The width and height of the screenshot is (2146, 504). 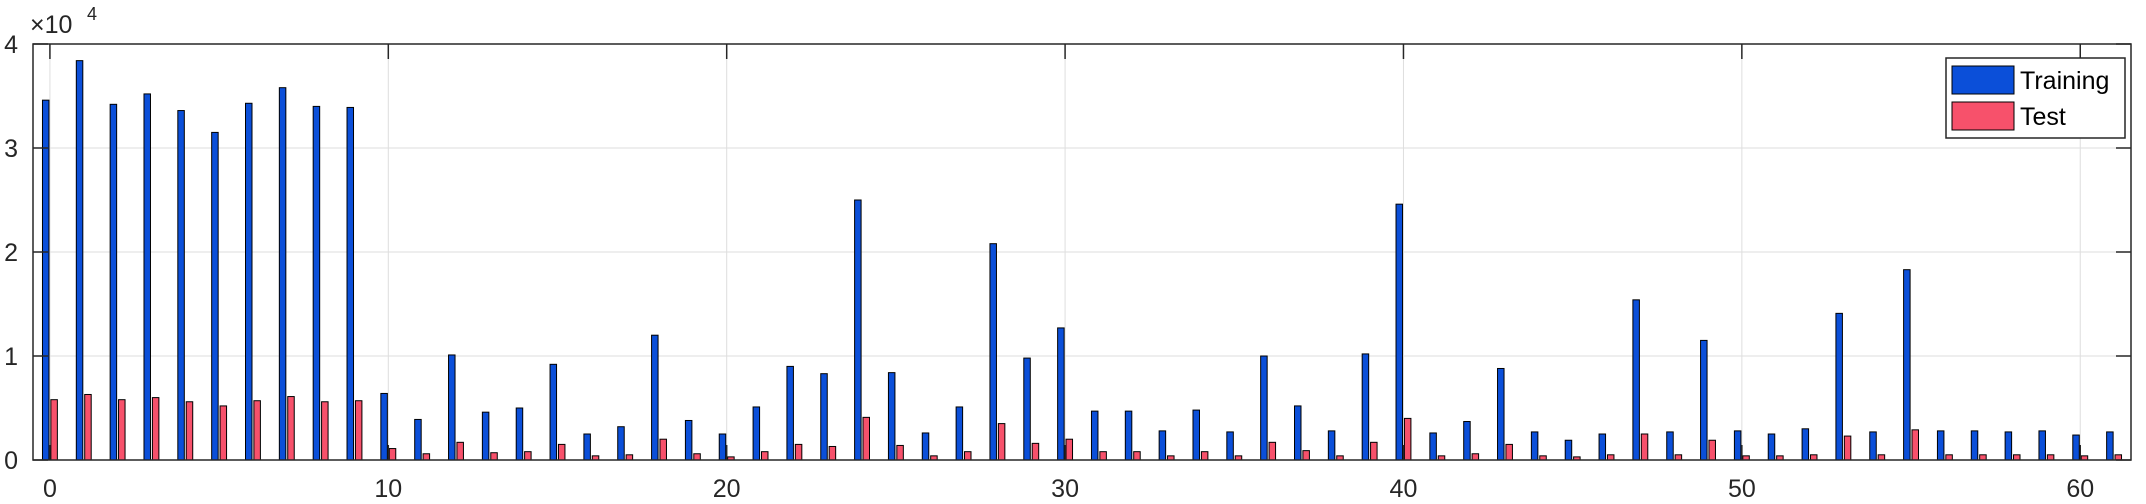 I want to click on legend-swatch-training, so click(x=1983, y=80).